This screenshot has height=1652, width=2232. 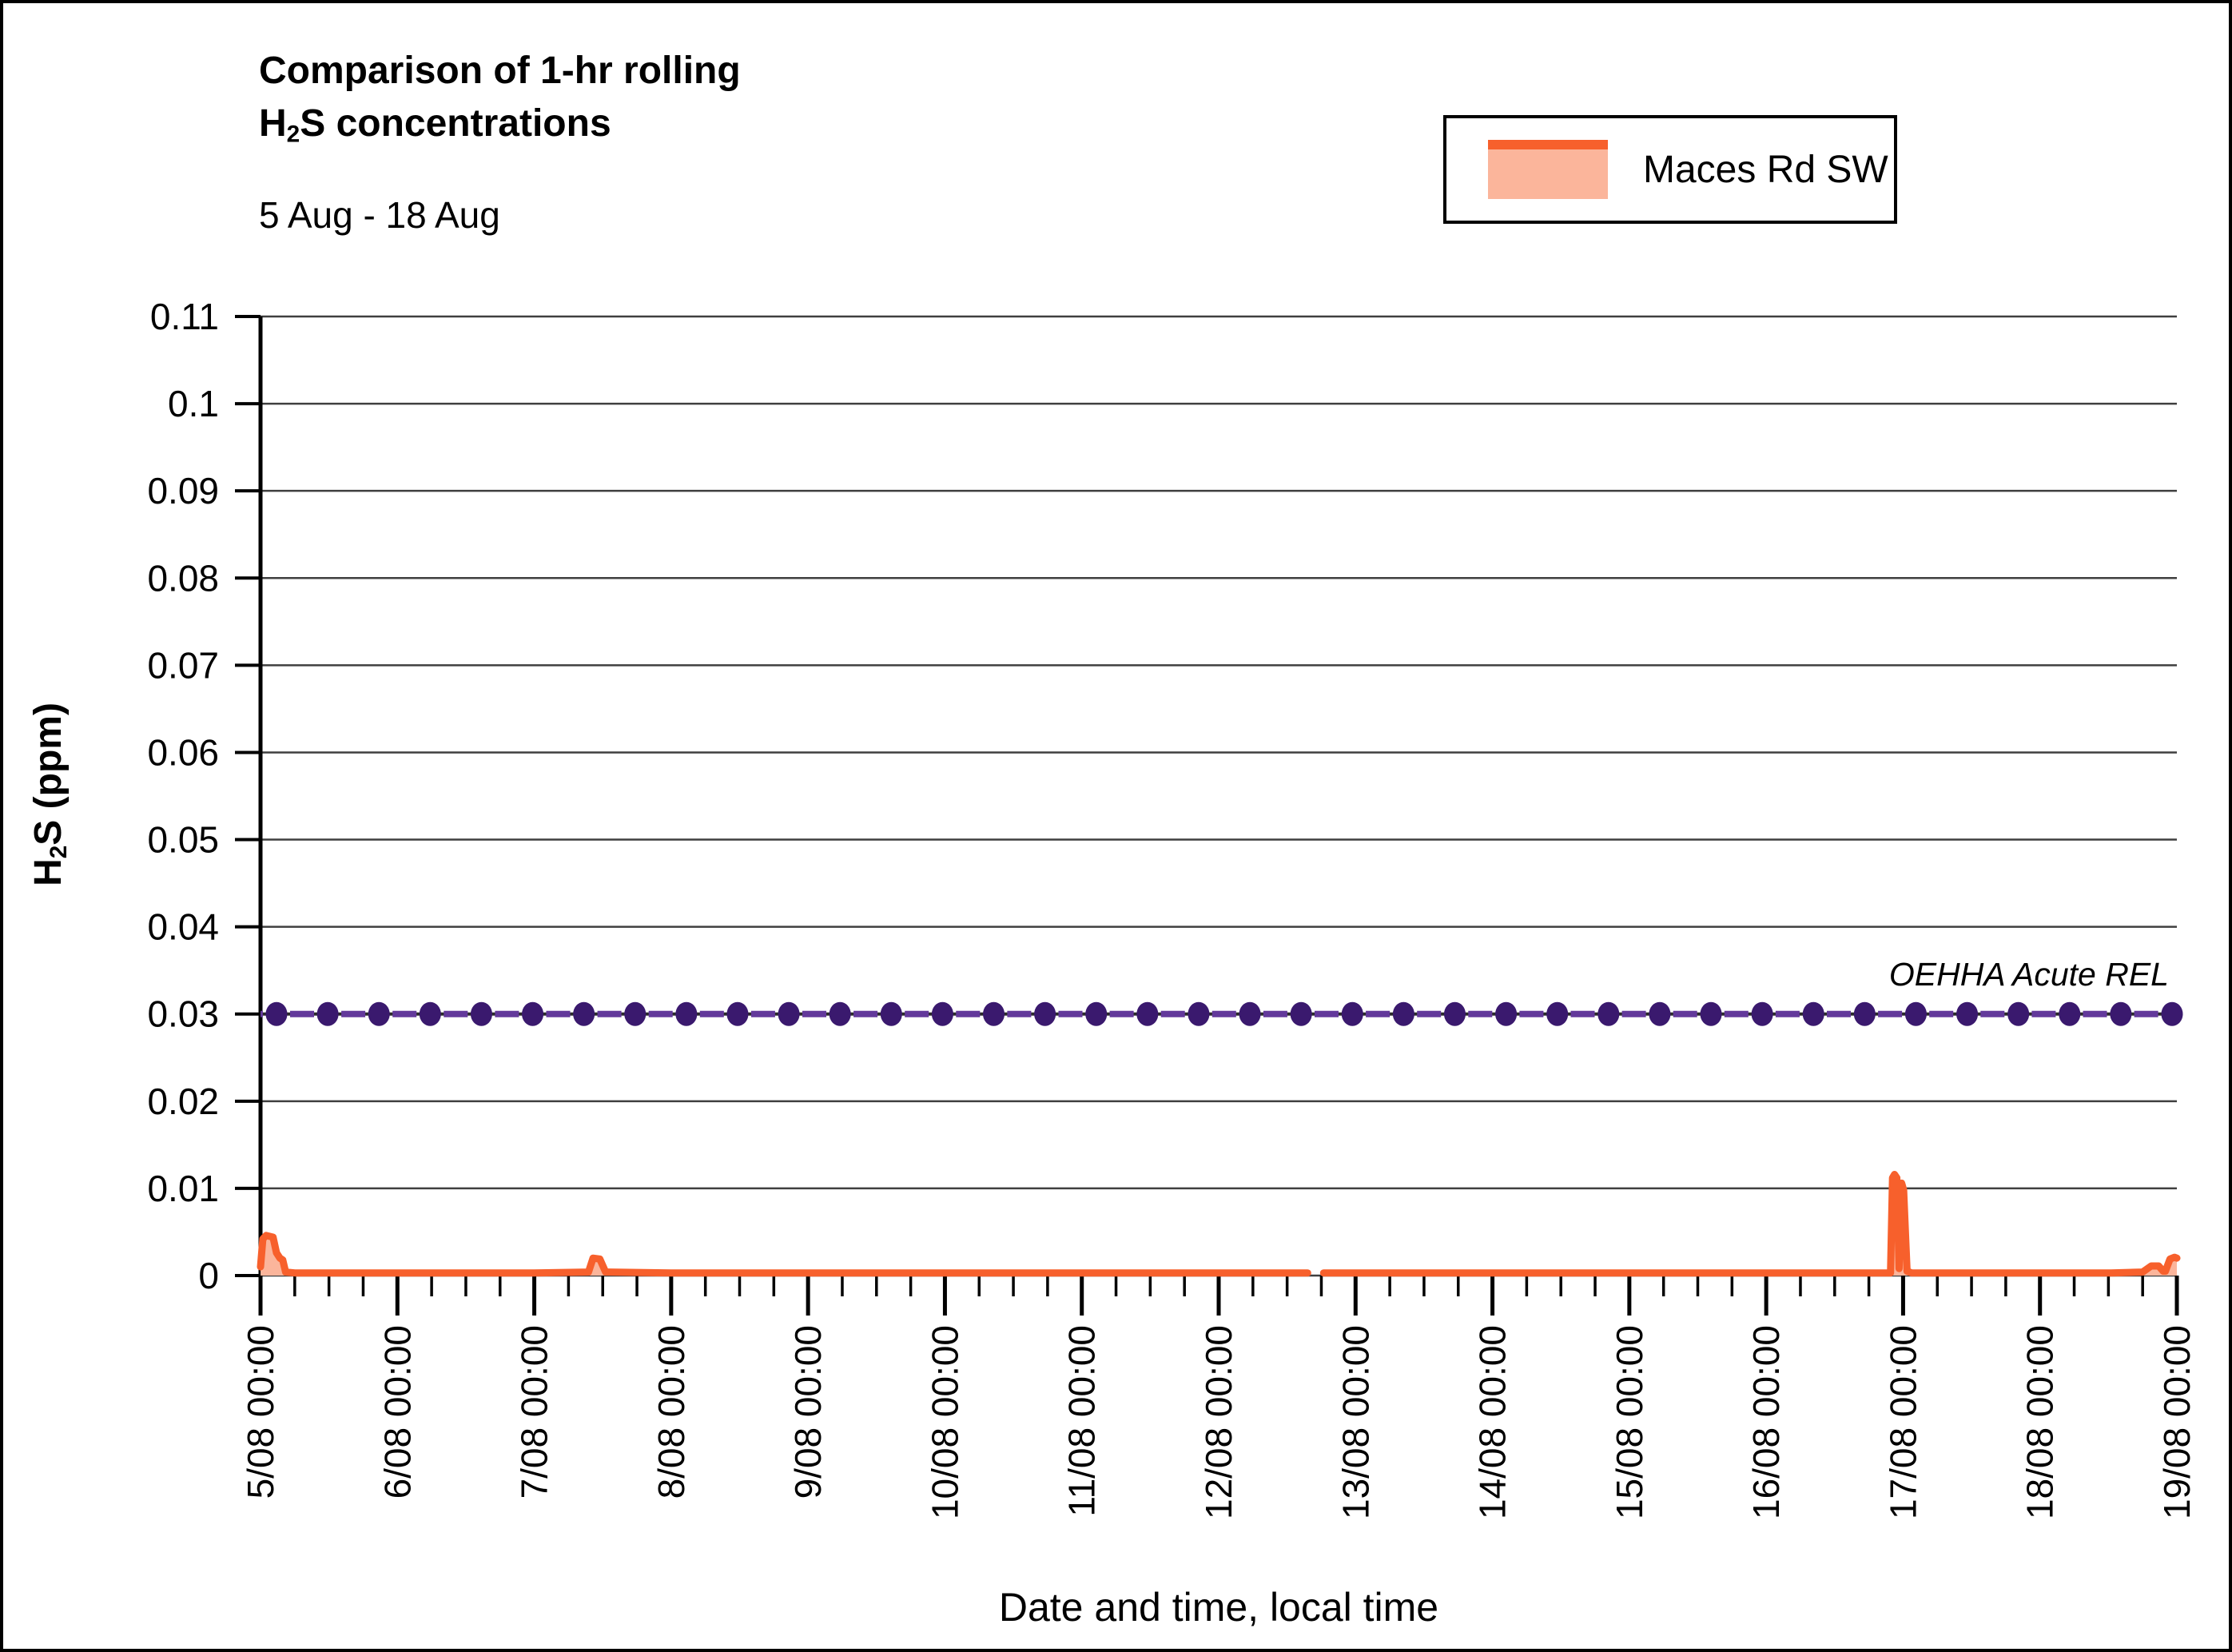 I want to click on chart-subtitle: 5 Aug - 18 Aug, so click(x=380, y=215).